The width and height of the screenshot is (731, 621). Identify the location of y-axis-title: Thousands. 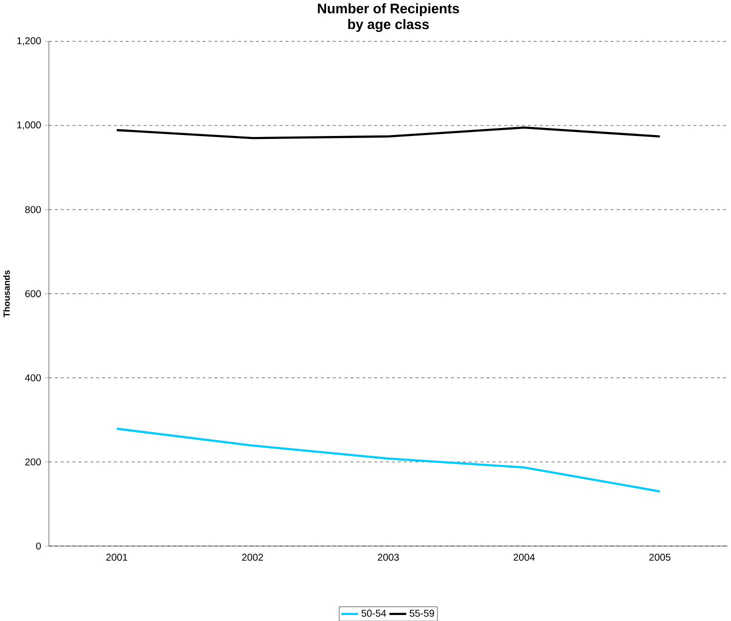
(6, 294).